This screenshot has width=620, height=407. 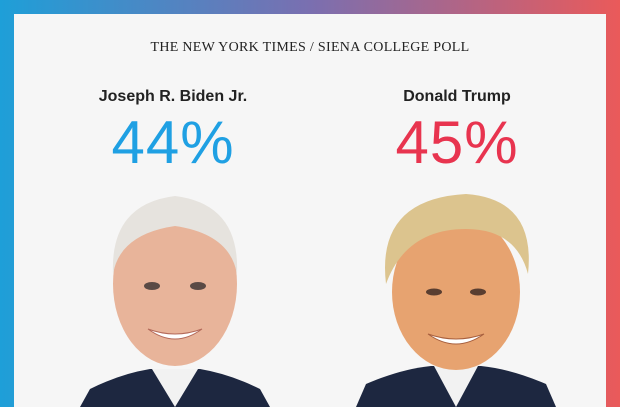 What do you see at coordinates (173, 142) in the screenshot?
I see `candidate-share: 44%` at bounding box center [173, 142].